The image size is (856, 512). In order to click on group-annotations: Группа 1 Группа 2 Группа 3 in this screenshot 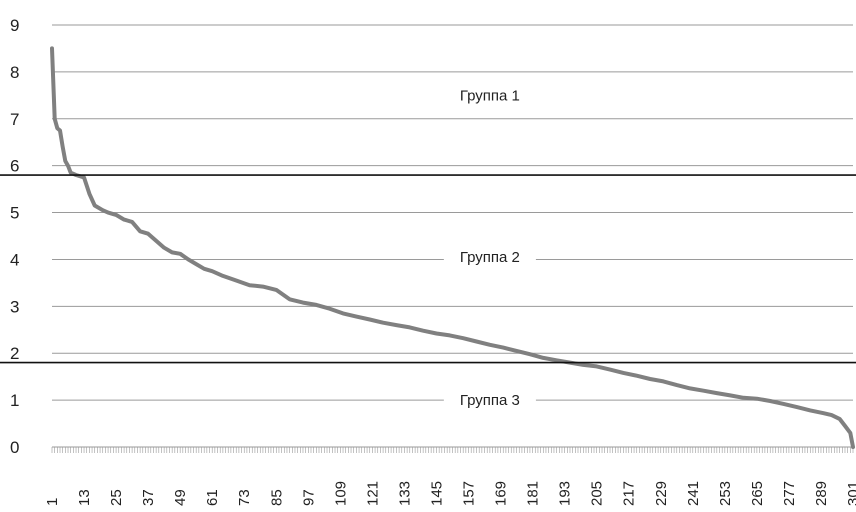, I will do `click(489, 248)`.